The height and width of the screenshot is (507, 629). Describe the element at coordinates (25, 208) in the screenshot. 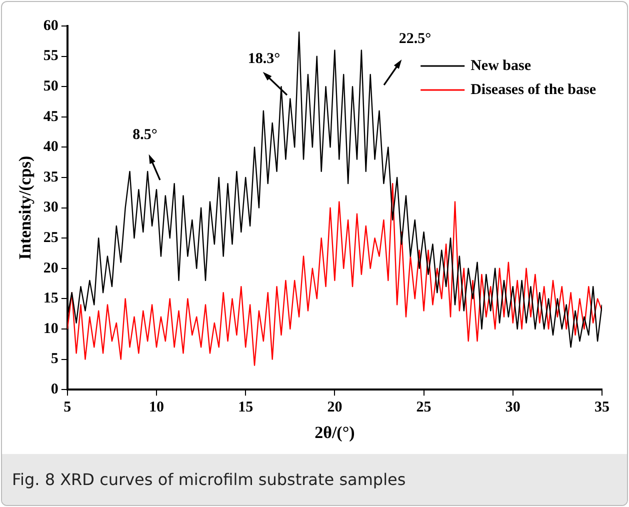

I see `y-axis-title: Intensity/(cps)` at that location.